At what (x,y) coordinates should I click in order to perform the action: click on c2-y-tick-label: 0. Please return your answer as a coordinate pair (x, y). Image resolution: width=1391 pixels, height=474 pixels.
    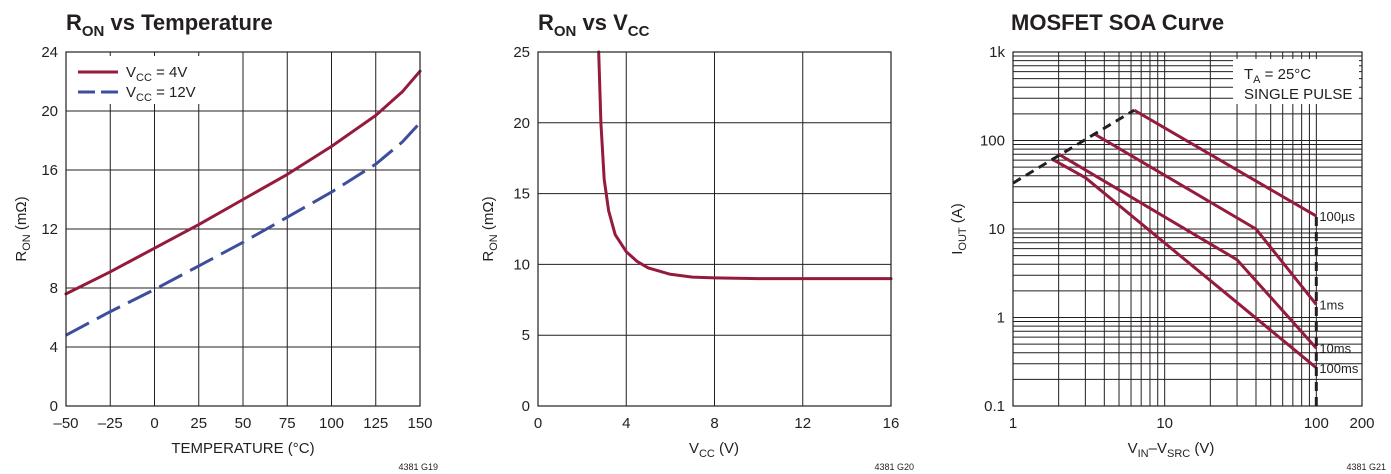
    Looking at the image, I should click on (526, 406).